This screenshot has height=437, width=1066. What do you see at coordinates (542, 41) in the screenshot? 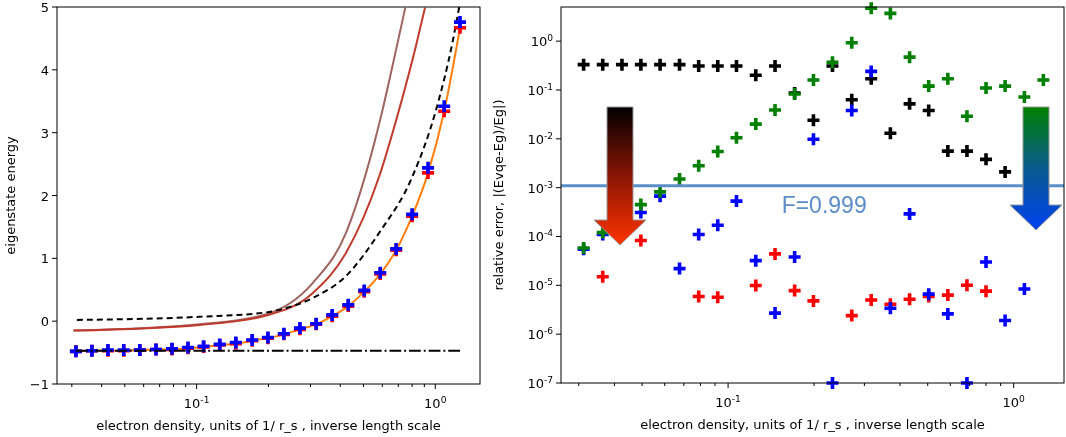
I see `y-tick-label: 10$^{0}$` at bounding box center [542, 41].